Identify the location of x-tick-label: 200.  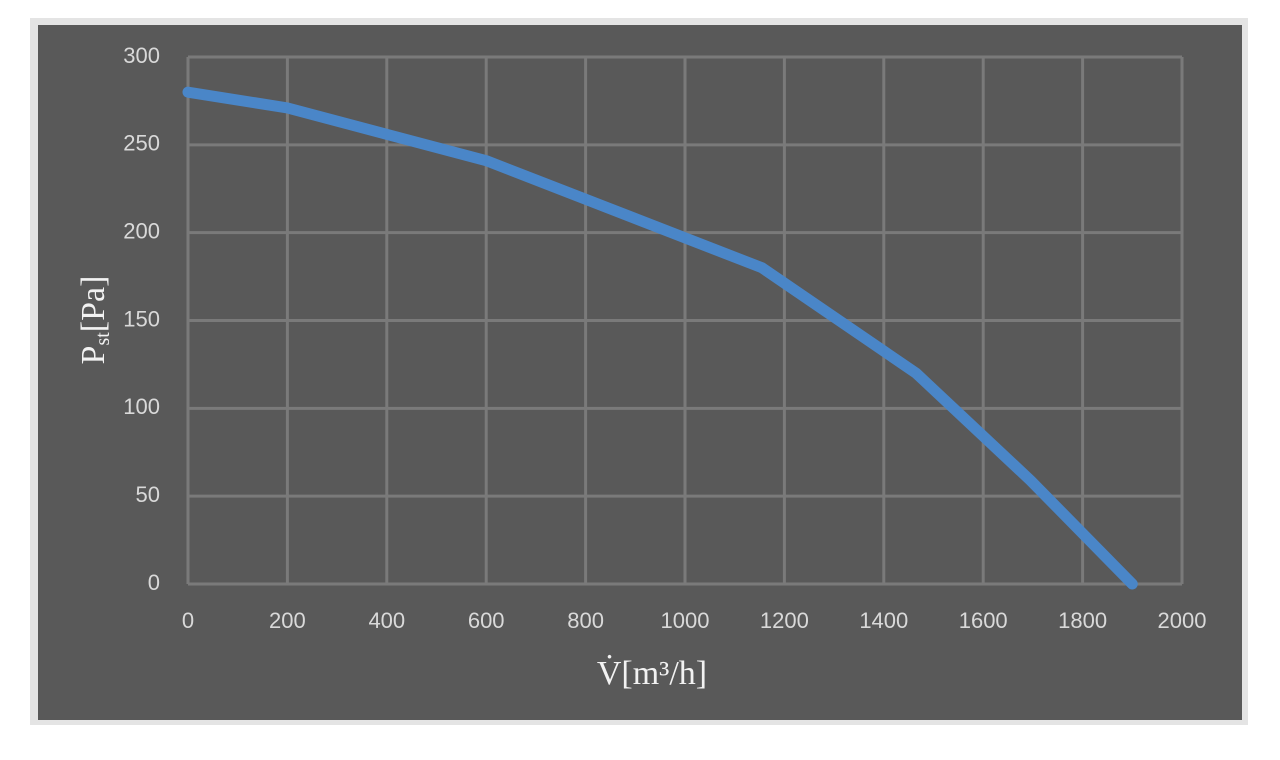
(287, 620).